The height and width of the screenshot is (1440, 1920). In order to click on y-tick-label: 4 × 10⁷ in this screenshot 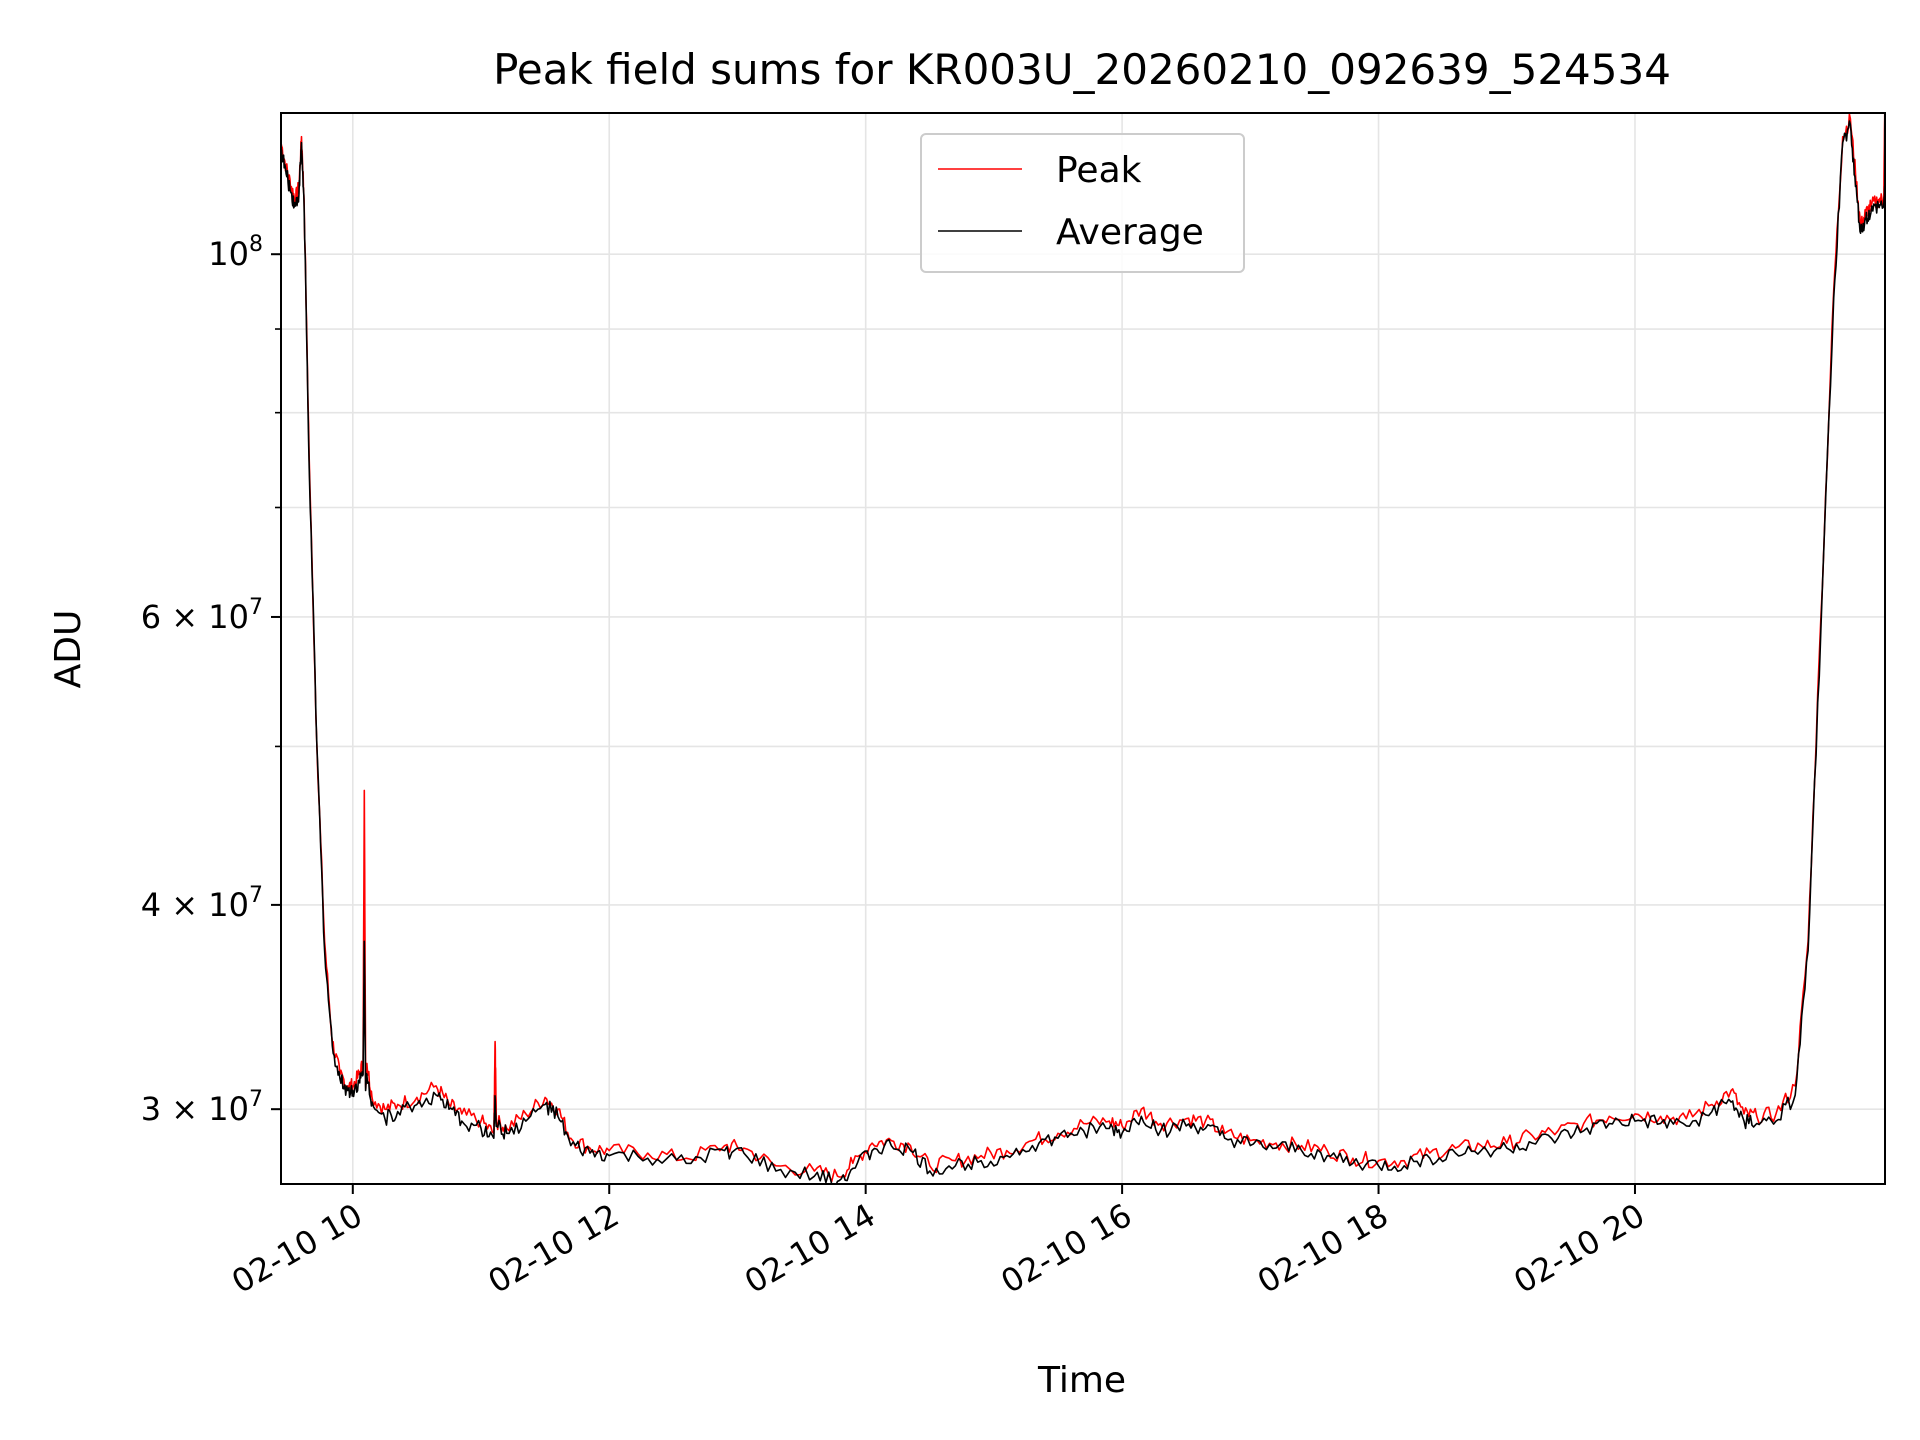, I will do `click(202, 903)`.